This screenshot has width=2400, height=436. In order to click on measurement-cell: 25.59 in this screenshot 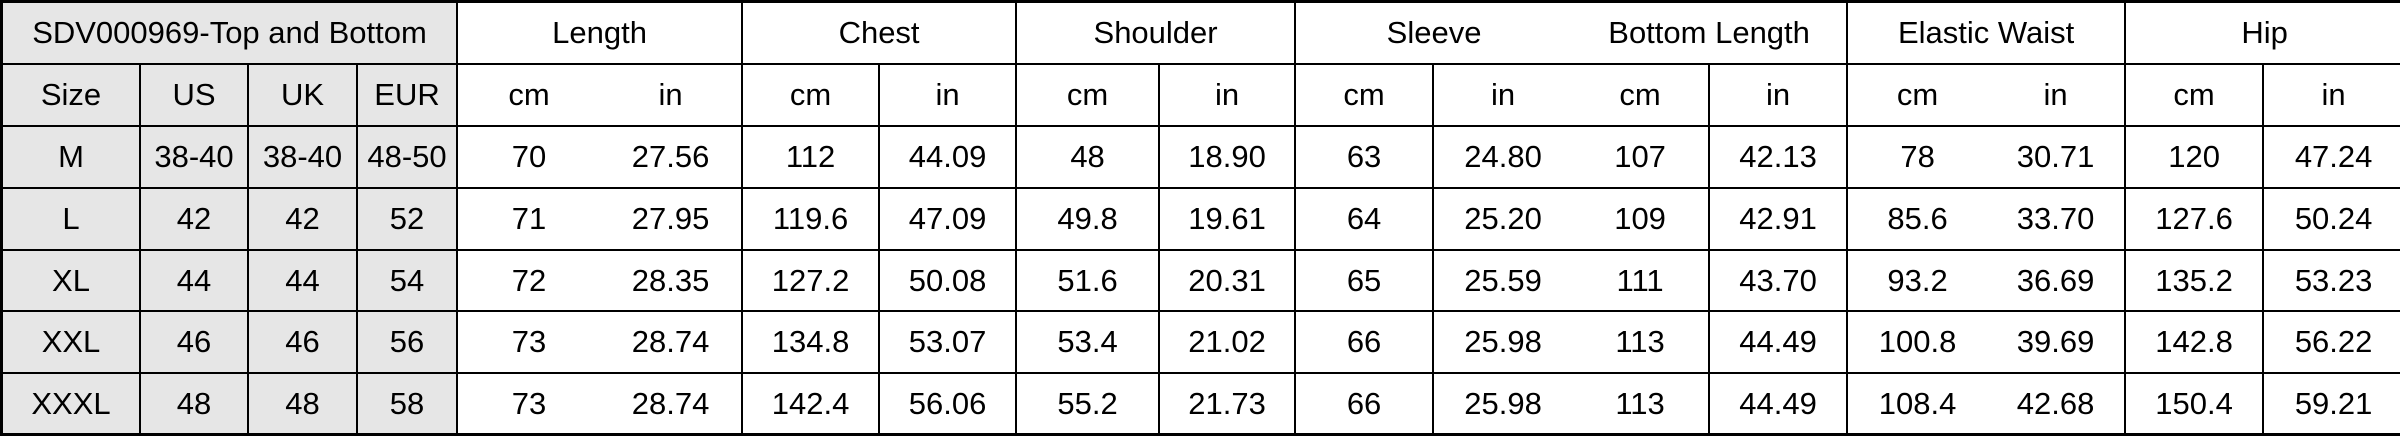, I will do `click(1503, 281)`.